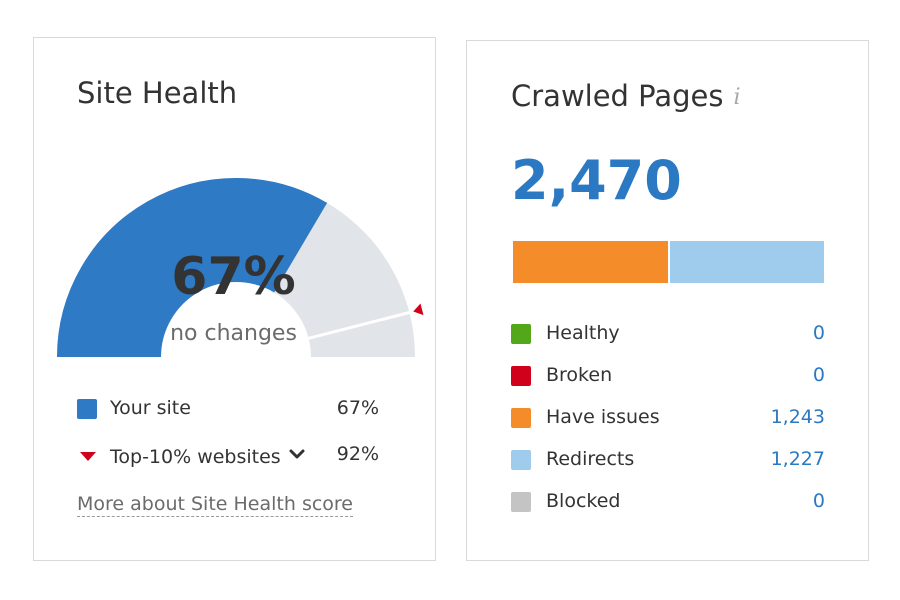 The image size is (900, 600). I want to click on site-health-score: 67%, so click(233, 277).